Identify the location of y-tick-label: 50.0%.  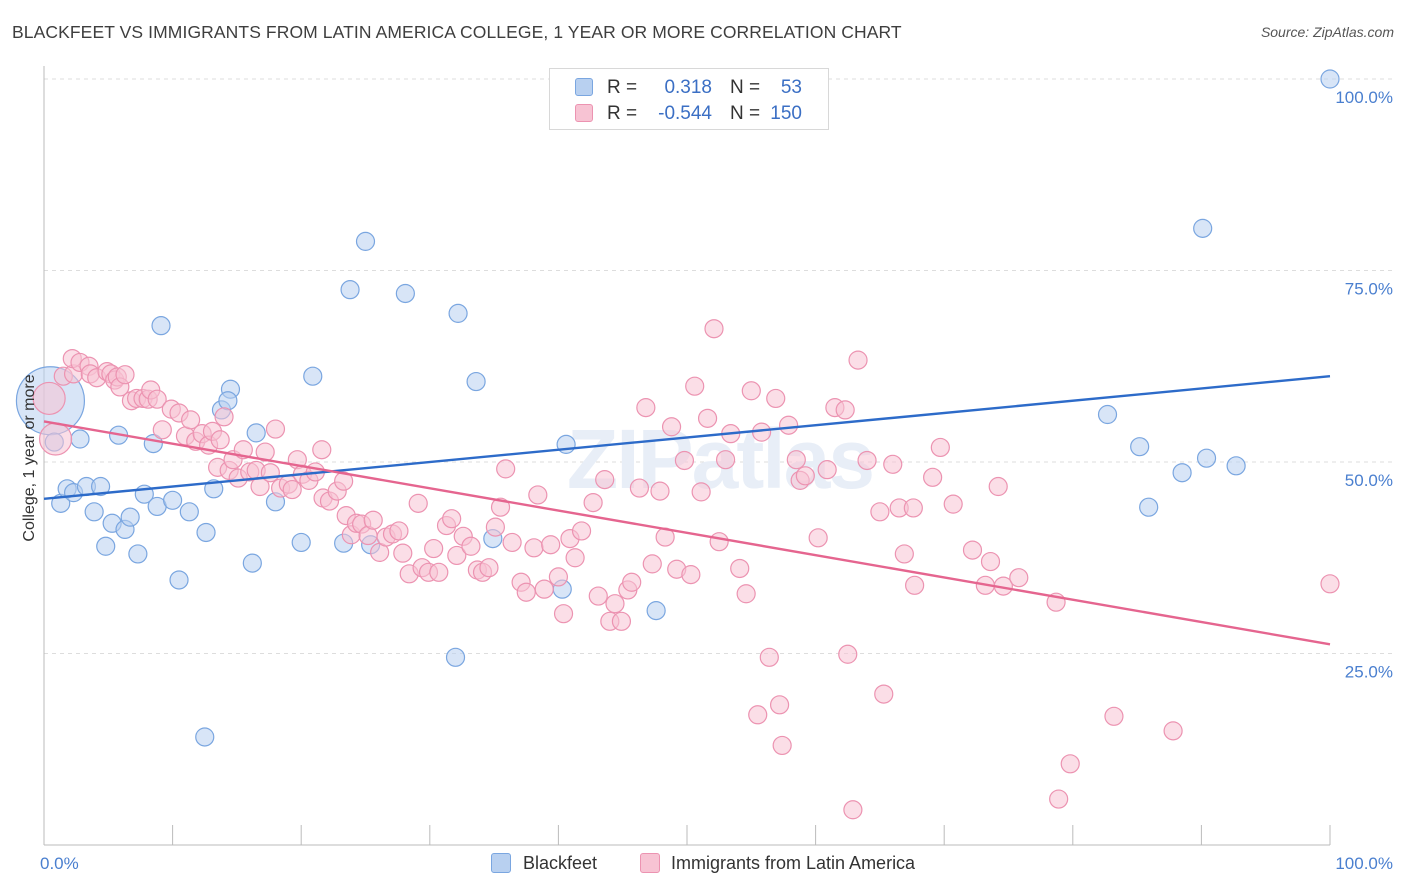
(1369, 480).